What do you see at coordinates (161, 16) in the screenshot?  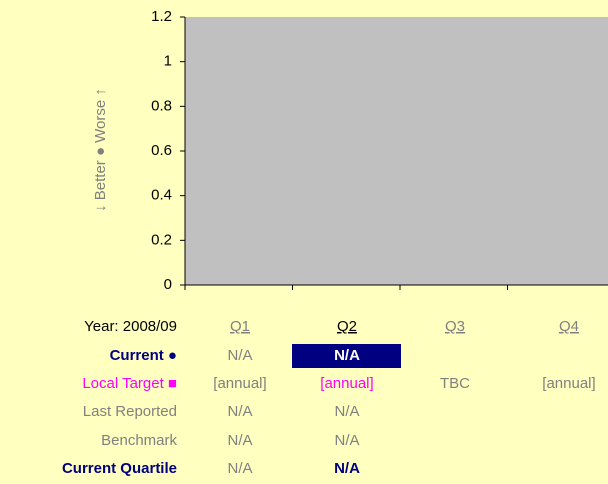 I see `y-tick-label: 1.2` at bounding box center [161, 16].